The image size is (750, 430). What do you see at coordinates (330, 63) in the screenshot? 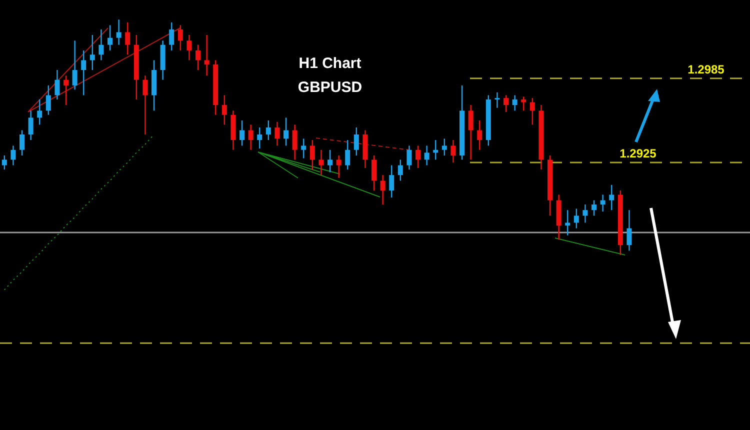
I see `text: H1 Chart` at bounding box center [330, 63].